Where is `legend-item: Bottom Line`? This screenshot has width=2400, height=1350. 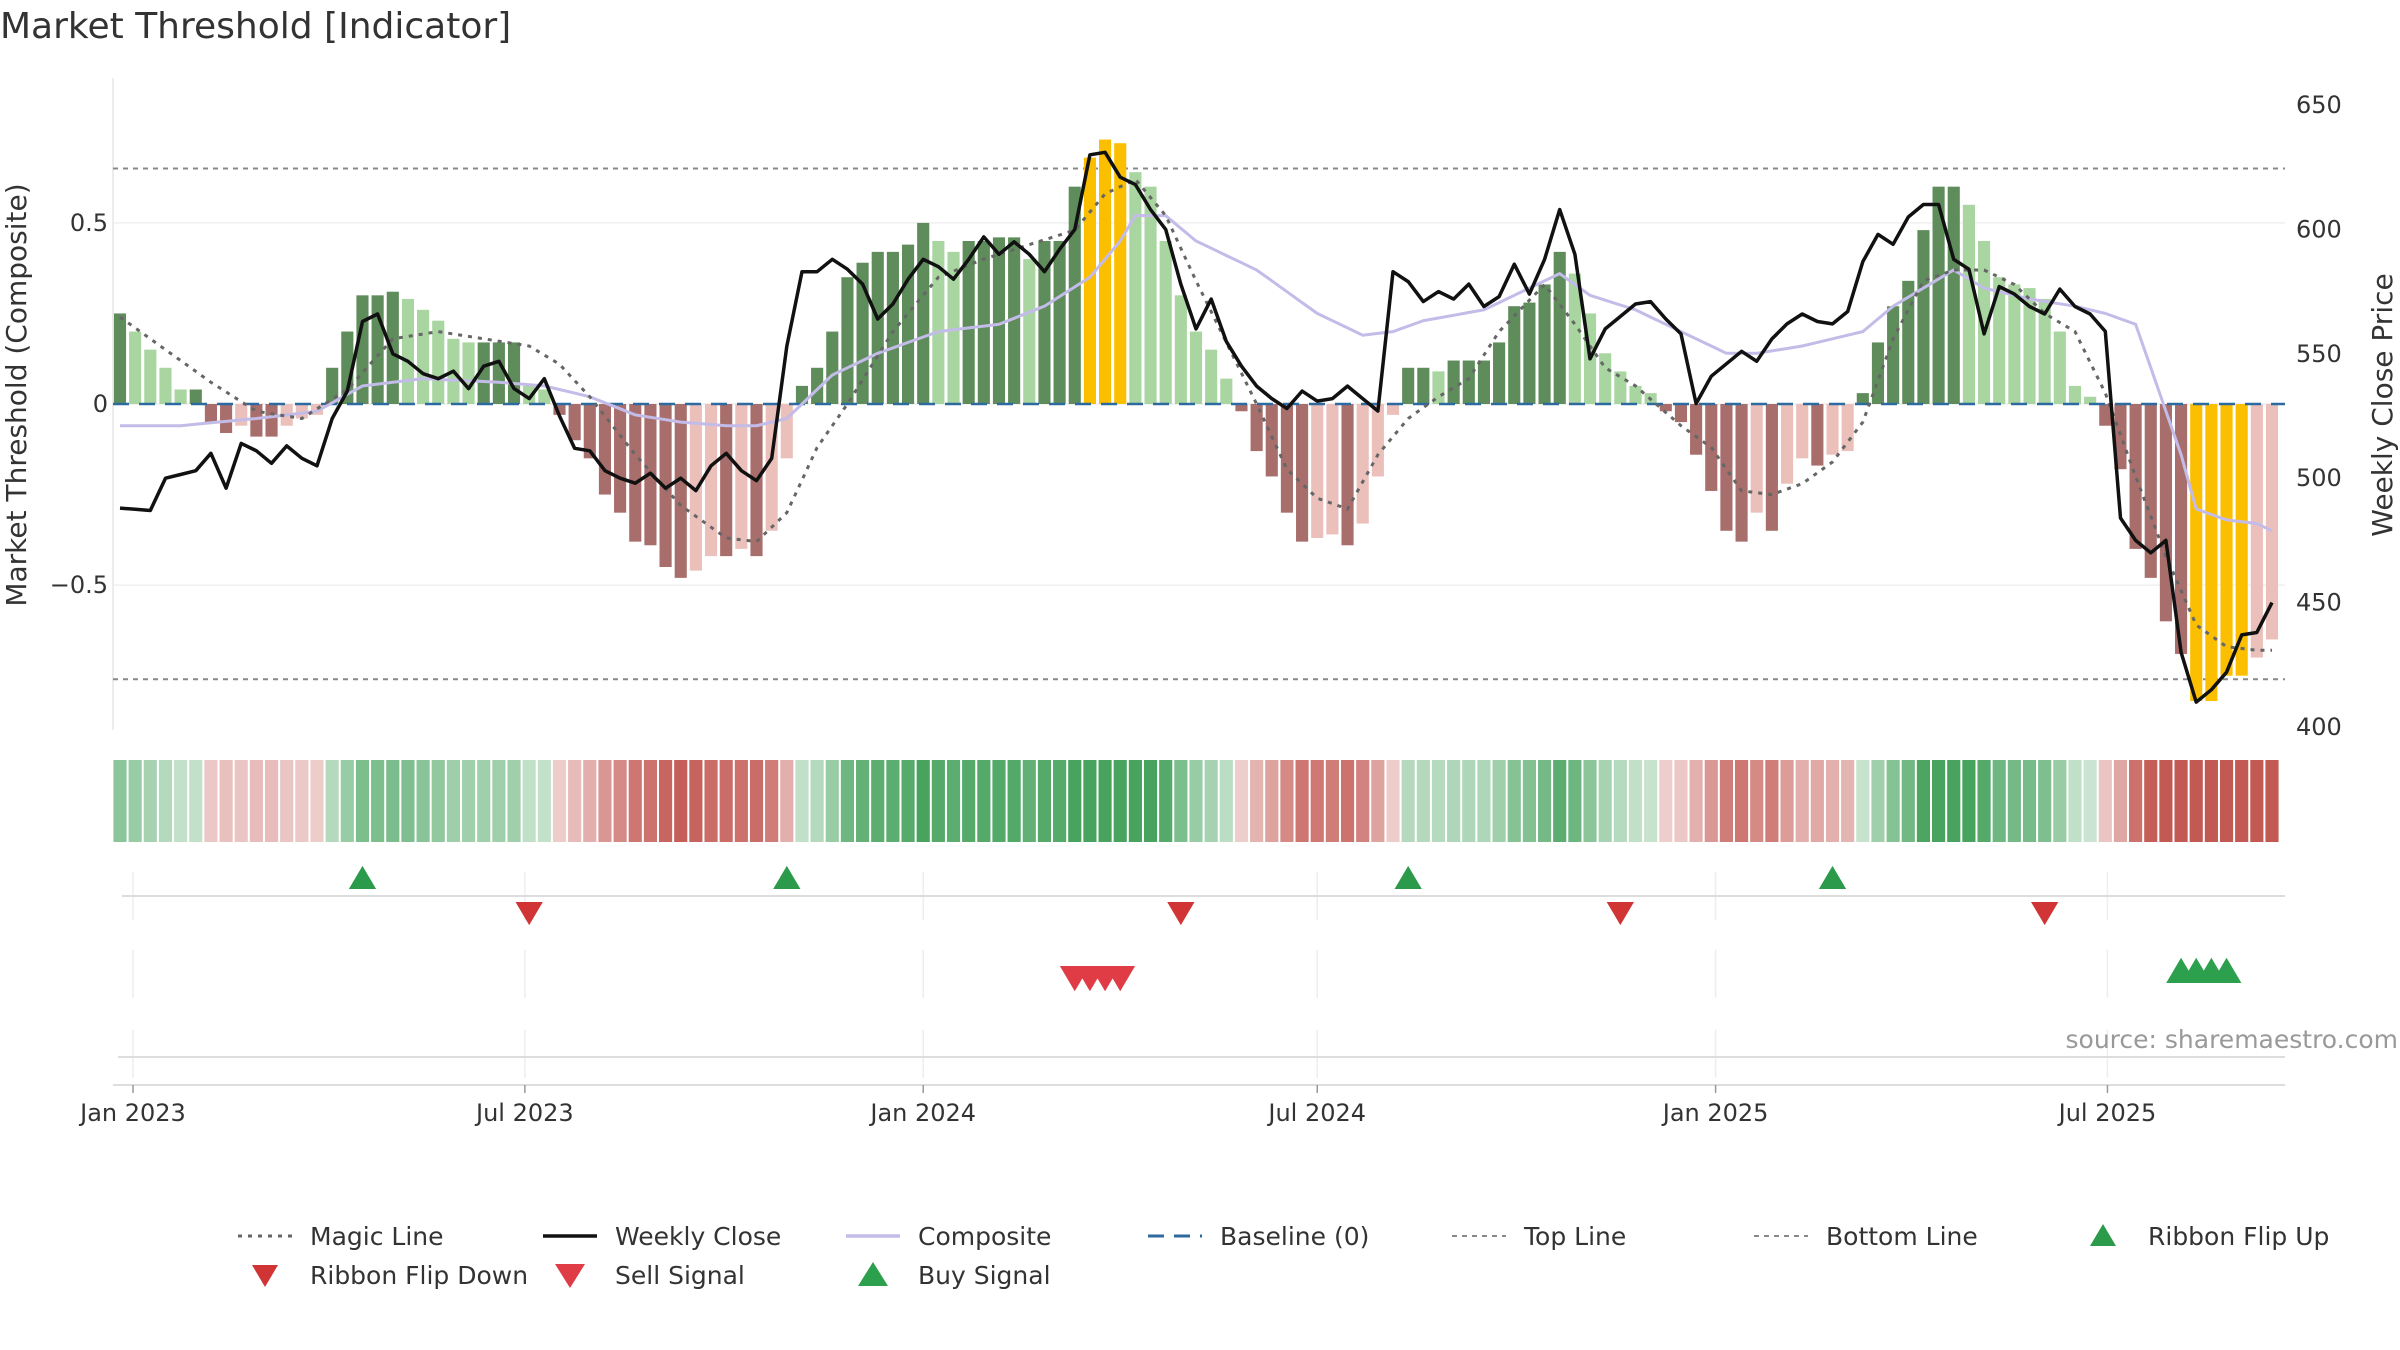 legend-item: Bottom Line is located at coordinates (1866, 1236).